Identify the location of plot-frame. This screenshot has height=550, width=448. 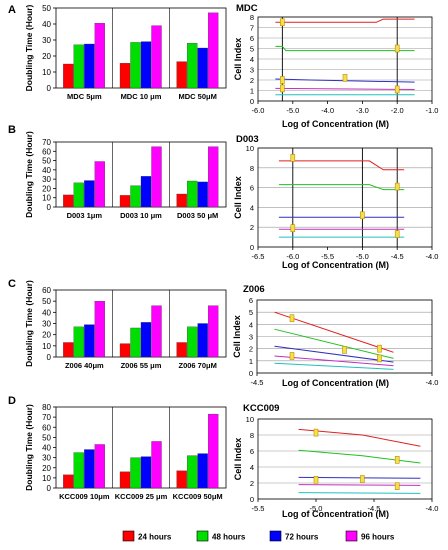
(344, 336).